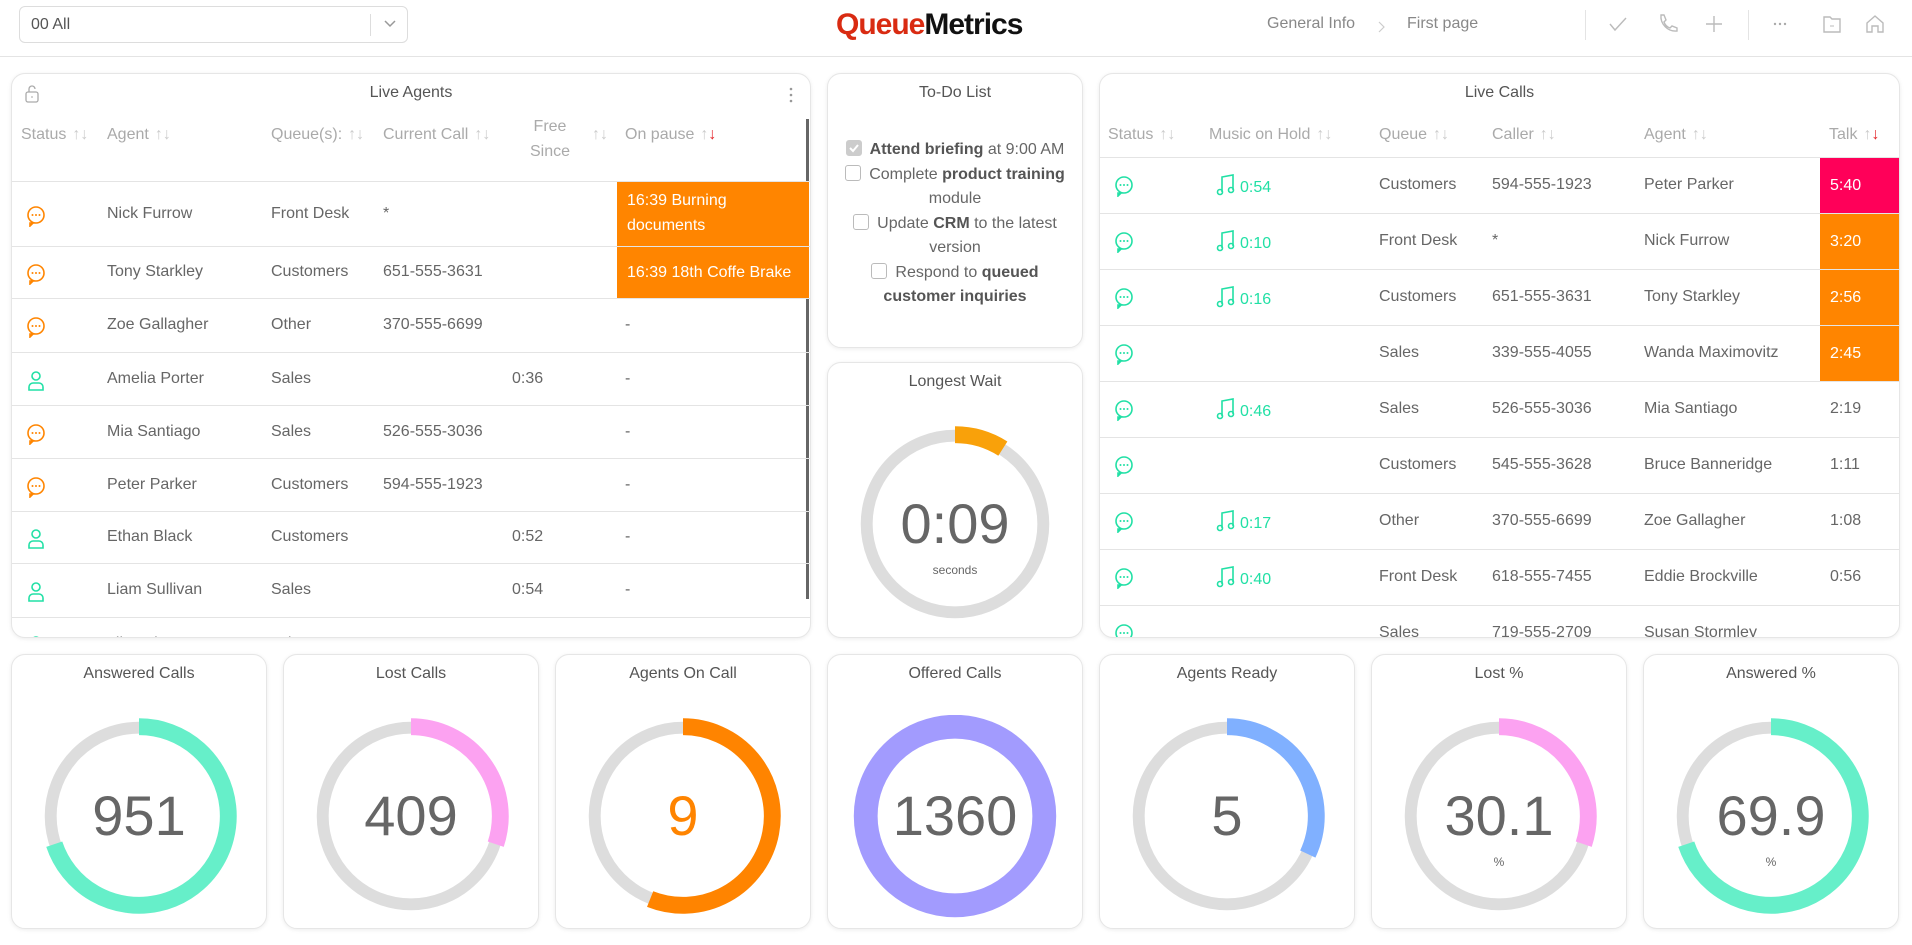 Image resolution: width=1912 pixels, height=945 pixels. What do you see at coordinates (318, 134) in the screenshot?
I see `column-header-queue-s-: Queue(s): ↑↓` at bounding box center [318, 134].